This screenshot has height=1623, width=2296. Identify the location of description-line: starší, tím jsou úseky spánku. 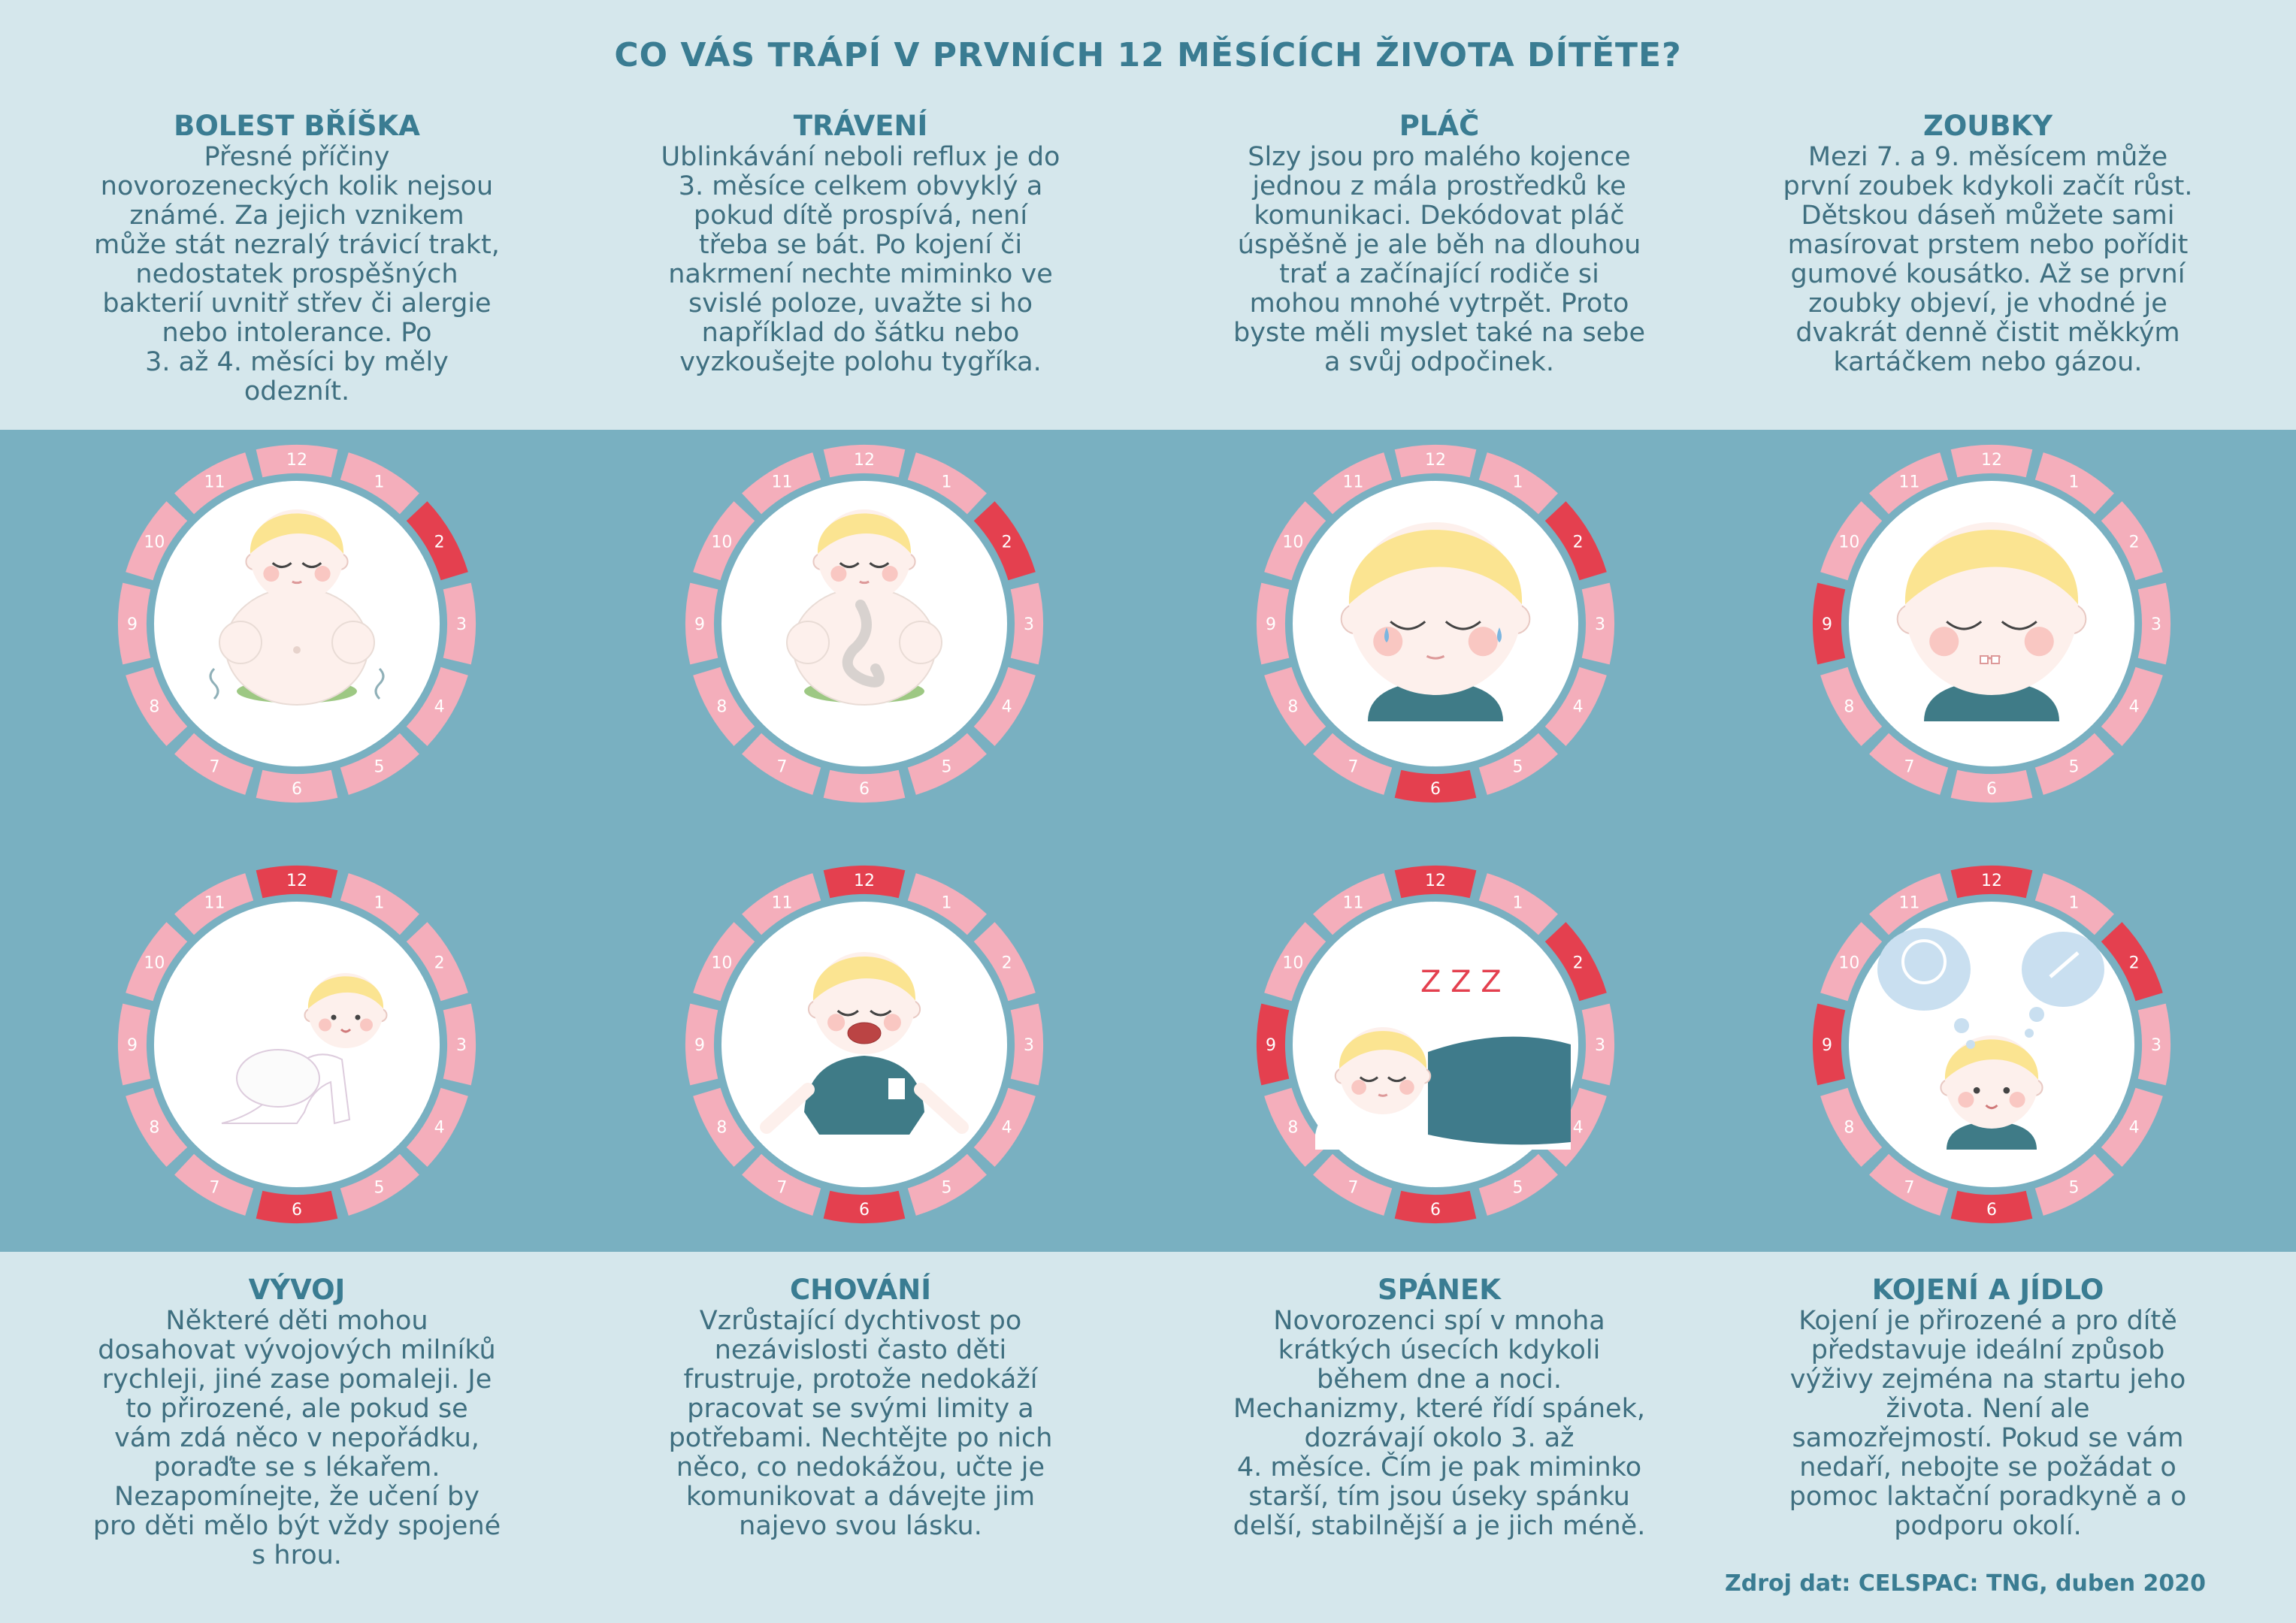
(1439, 1497).